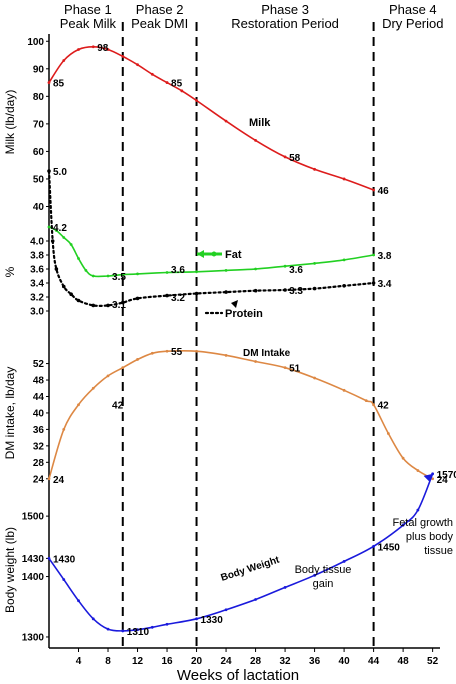 The image size is (456, 684). I want to click on fat-legend-marker, so click(214, 254).